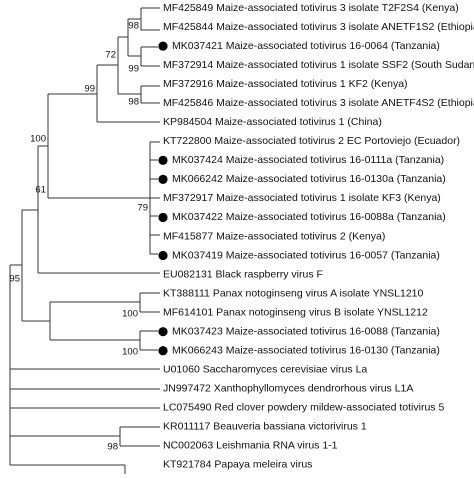  Describe the element at coordinates (40, 190) in the screenshot. I see `bootstrap-value: 61` at that location.